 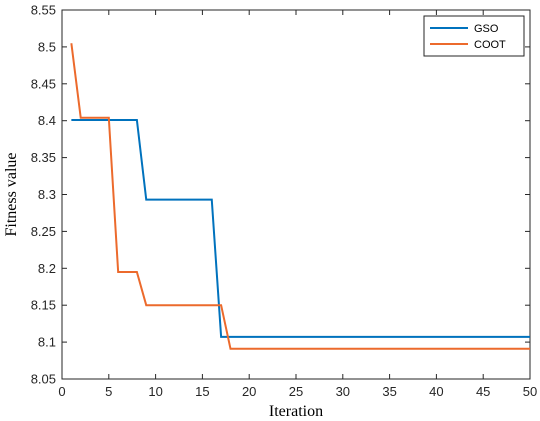 I want to click on y-tick-label: 8.25, so click(x=43, y=231).